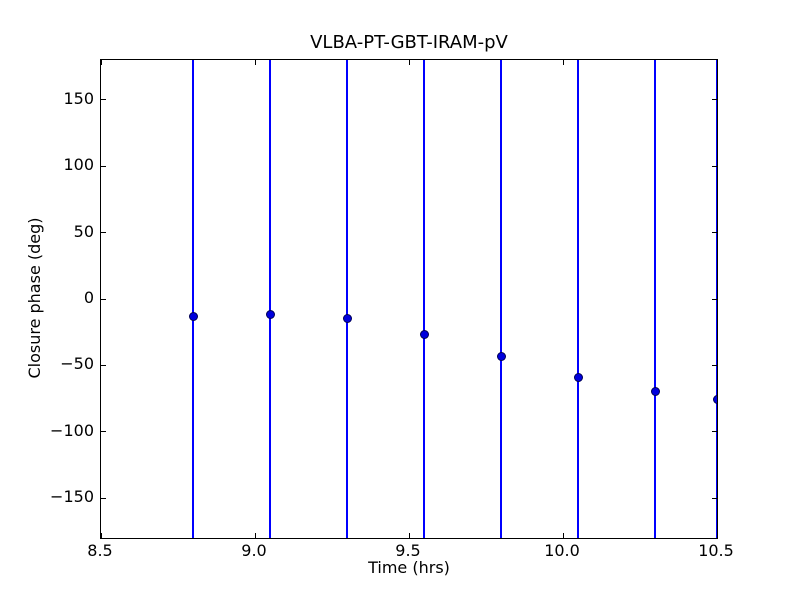  I want to click on x-tick-label: 9.5, so click(408, 550).